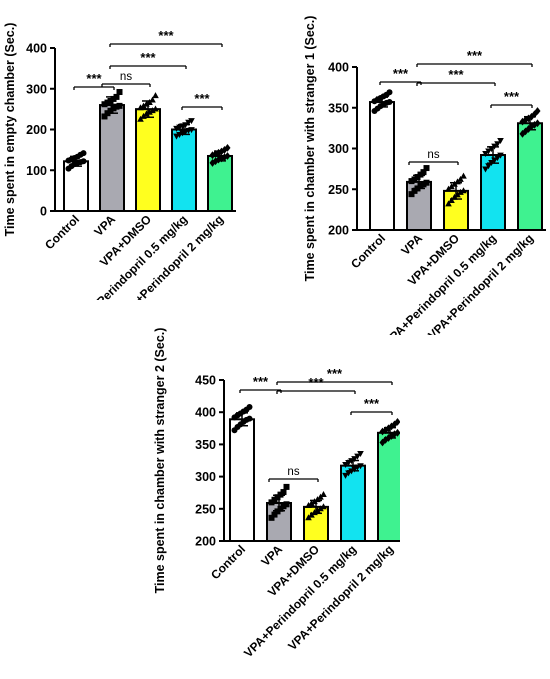  I want to click on y-tick-label: 450, so click(205, 381).